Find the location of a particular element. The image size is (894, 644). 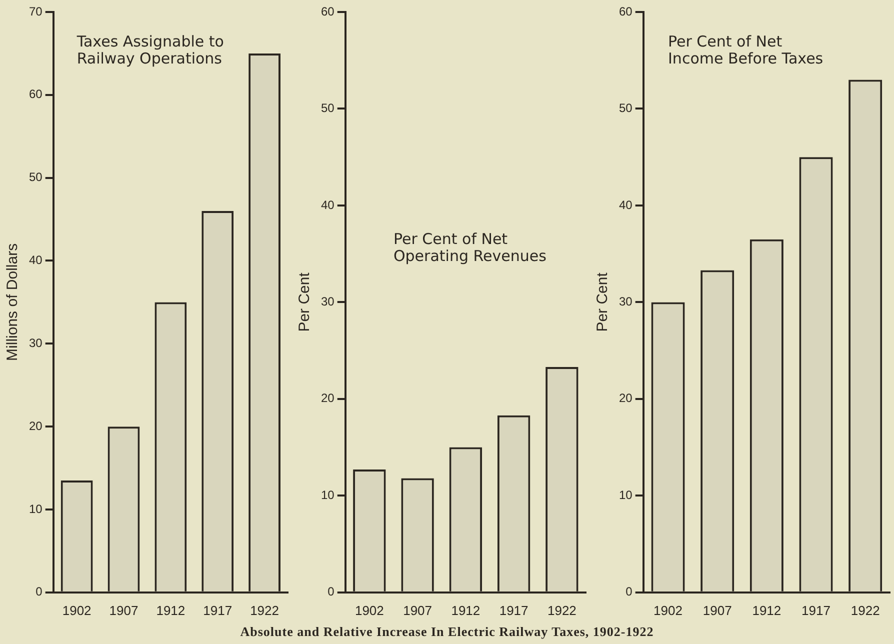

text: Per Cent of Net Income Before Taxes is located at coordinates (746, 50).